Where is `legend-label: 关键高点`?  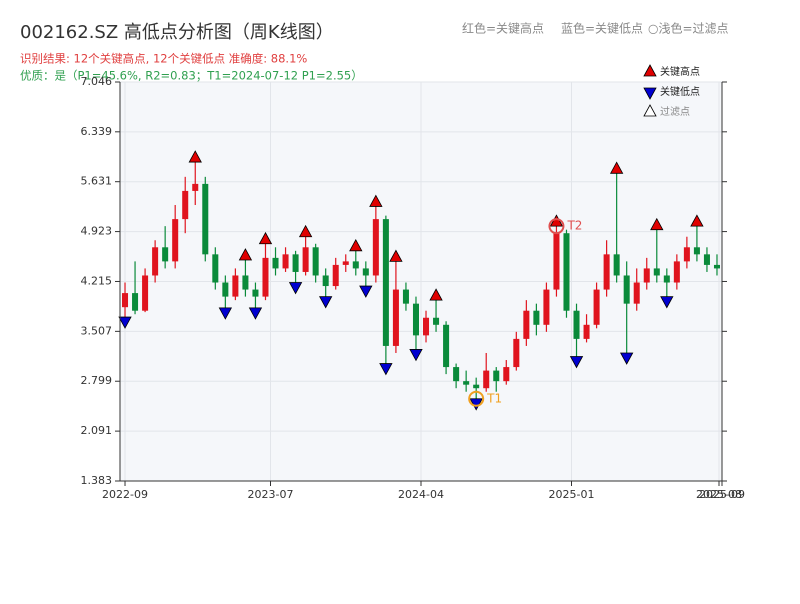 legend-label: 关键高点 is located at coordinates (680, 71).